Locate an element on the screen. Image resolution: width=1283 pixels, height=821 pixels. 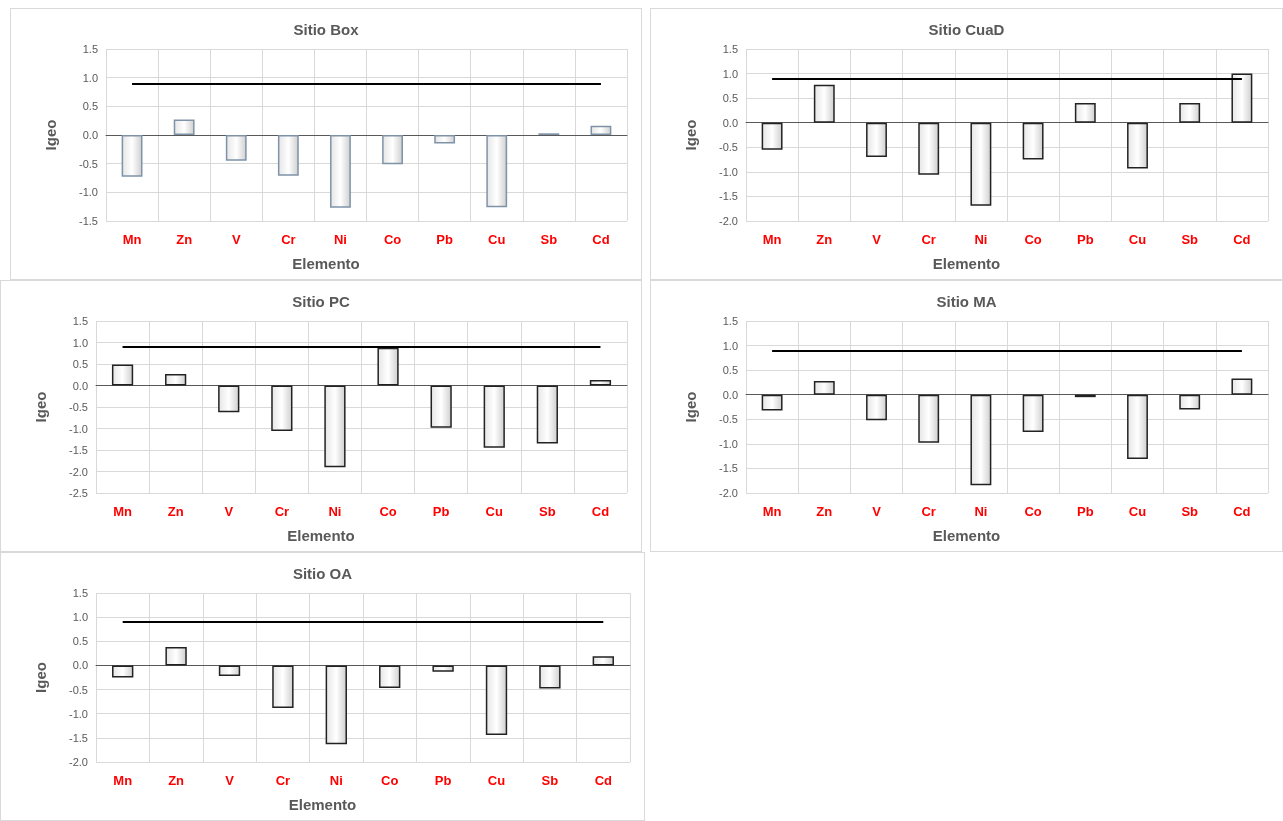
chart-title: Sitio PC is located at coordinates (321, 301).